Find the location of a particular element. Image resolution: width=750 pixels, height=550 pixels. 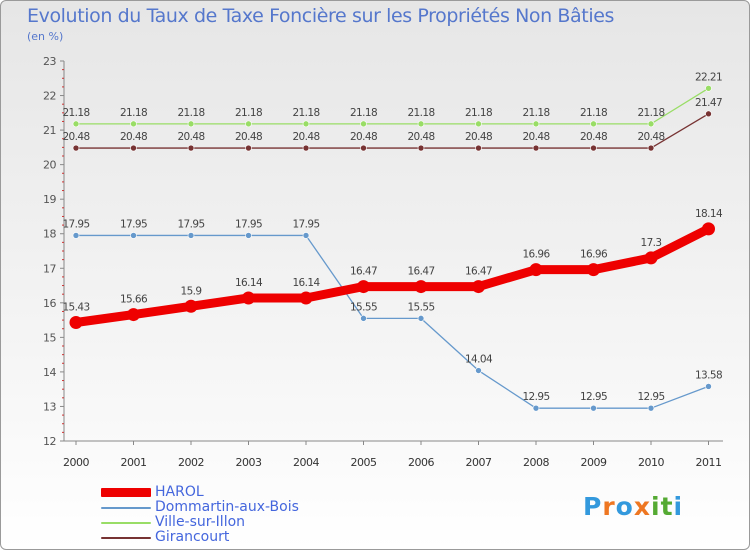

y-tick-label: 20 is located at coordinates (49, 165).